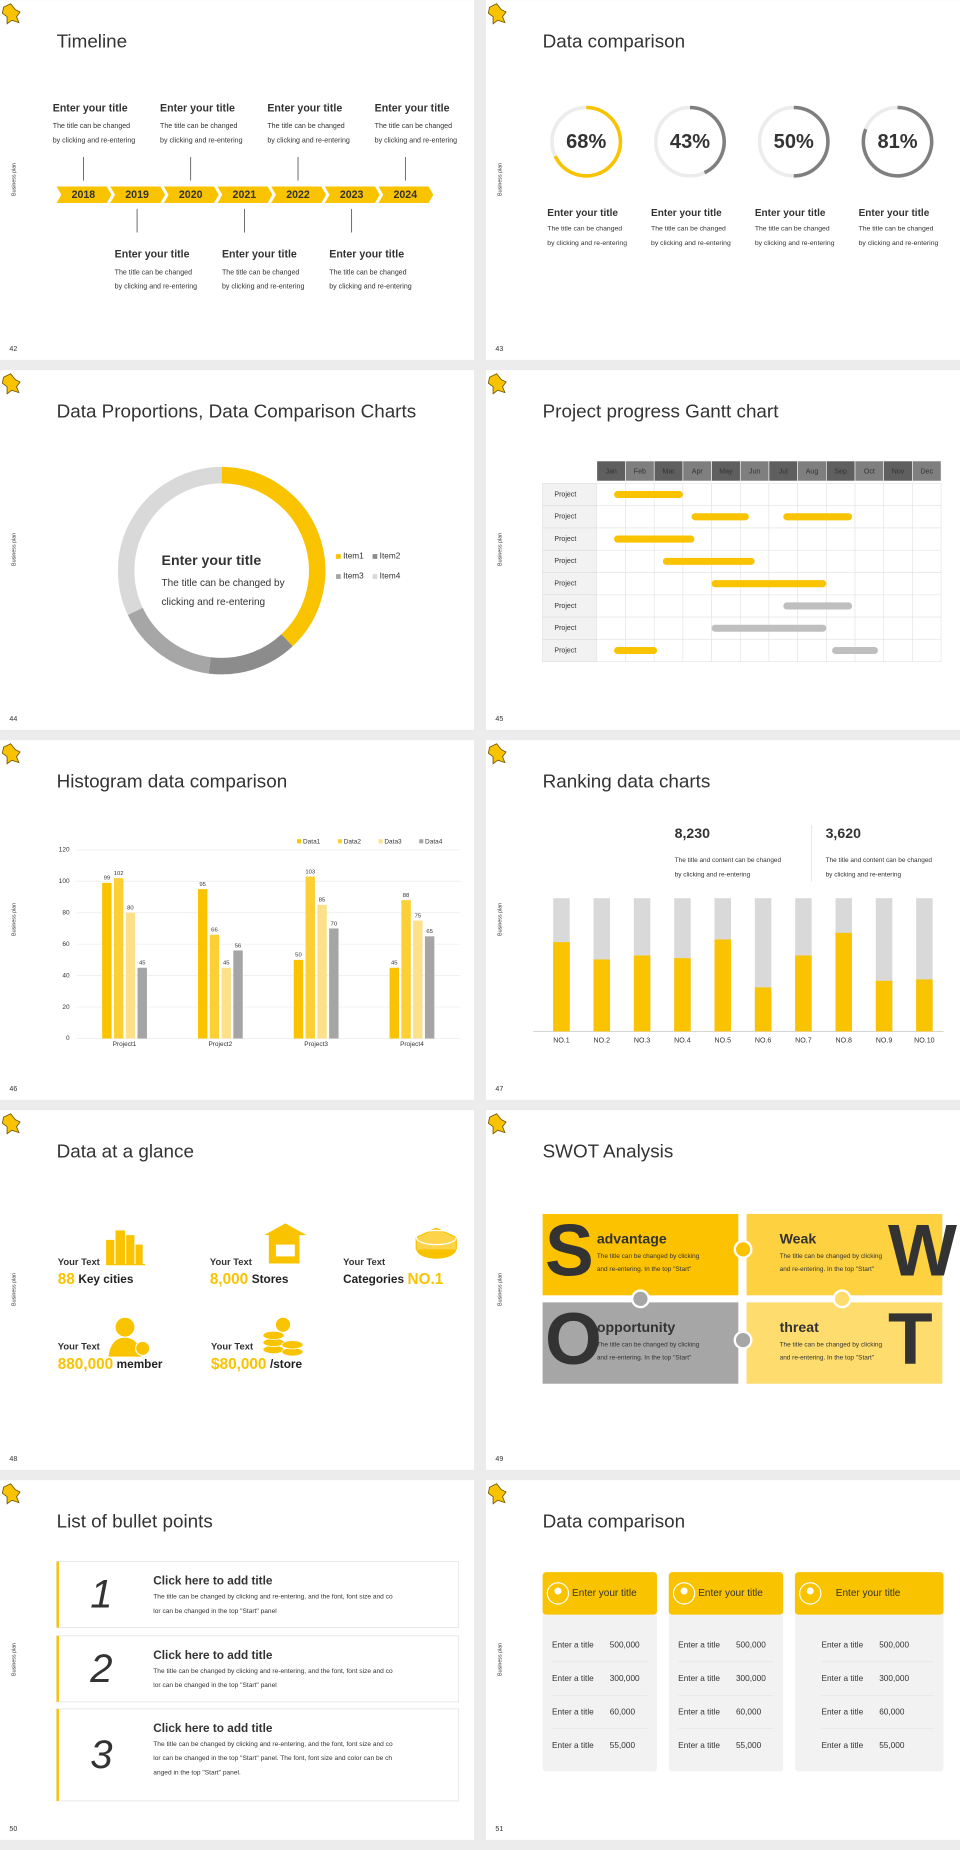  I want to click on event-desc: The title can be changed, so click(153, 272).